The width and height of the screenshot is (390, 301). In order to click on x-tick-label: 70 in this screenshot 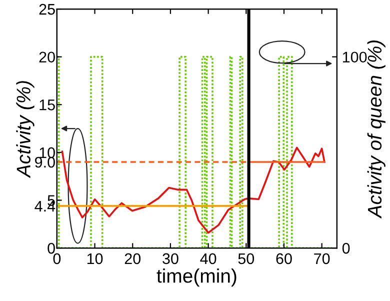, I will do `click(322, 258)`.